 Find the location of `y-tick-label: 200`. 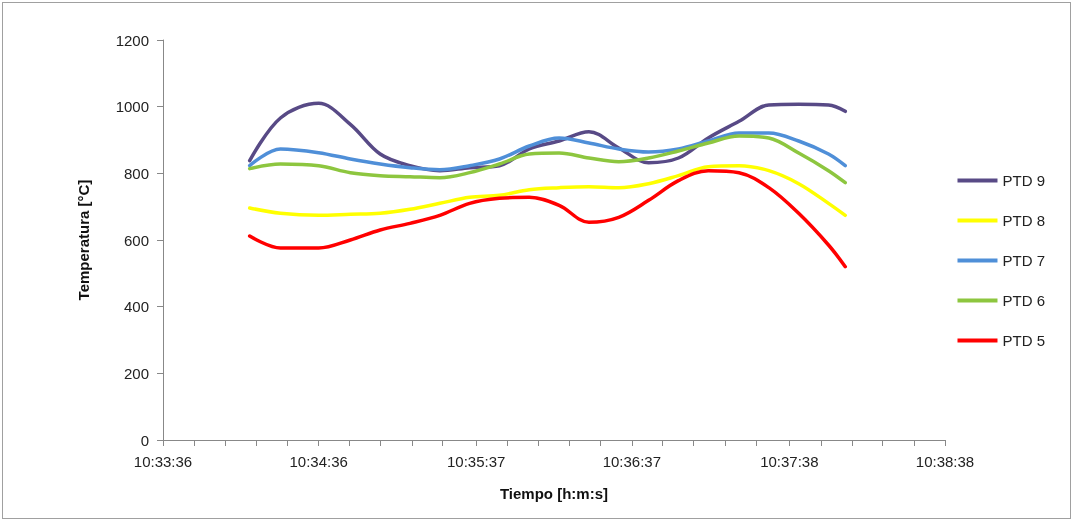

y-tick-label: 200 is located at coordinates (136, 373).